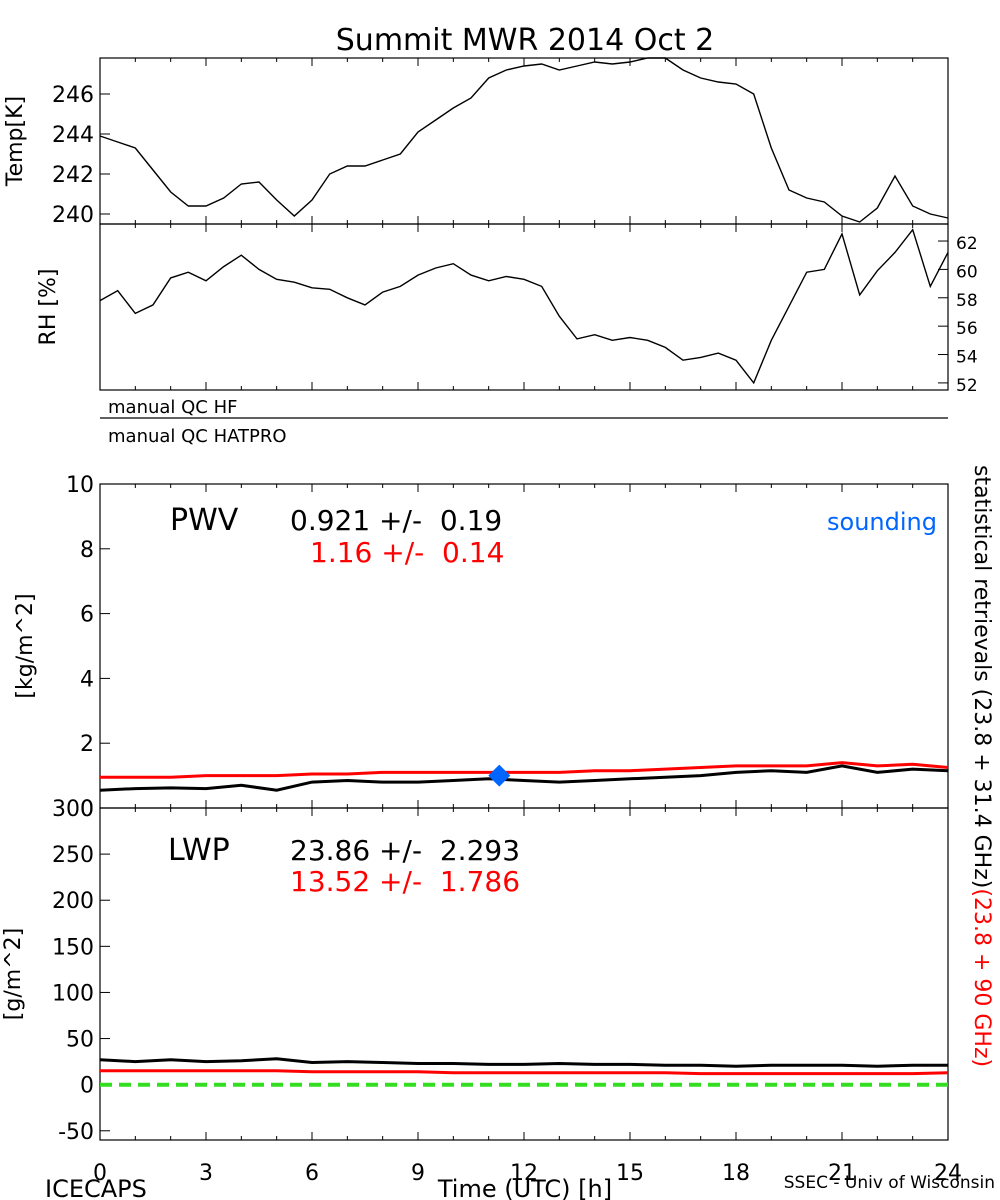 This screenshot has width=1000, height=1200. Describe the element at coordinates (13, 974) in the screenshot. I see `lwp-y-axis-label: [g/m^2]` at that location.